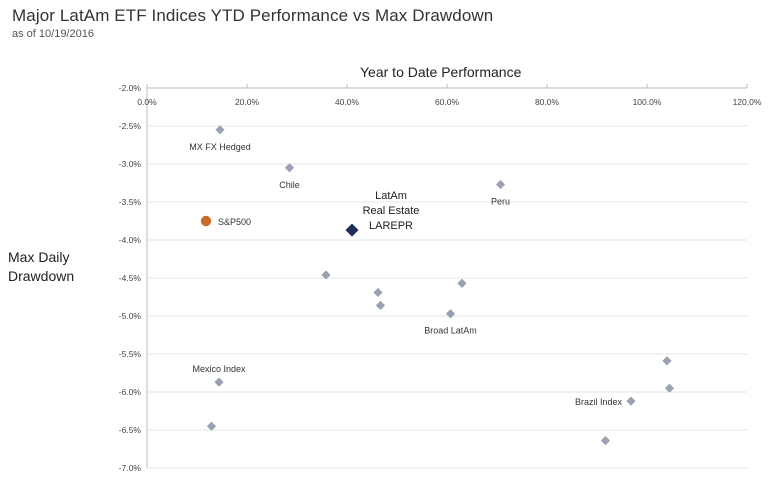 Image resolution: width=768 pixels, height=482 pixels. I want to click on point-label: Chile, so click(289, 185).